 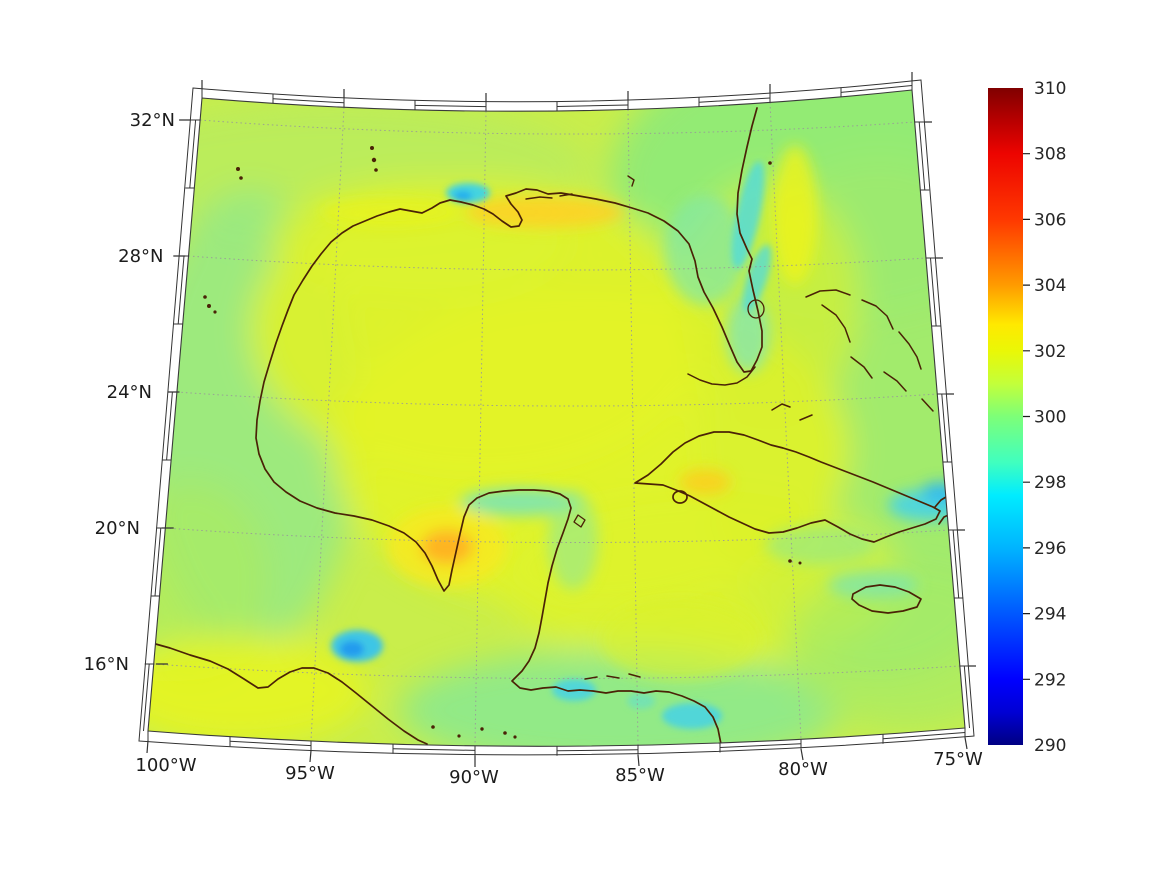 I want to click on bahamas-islands, so click(x=852, y=355).